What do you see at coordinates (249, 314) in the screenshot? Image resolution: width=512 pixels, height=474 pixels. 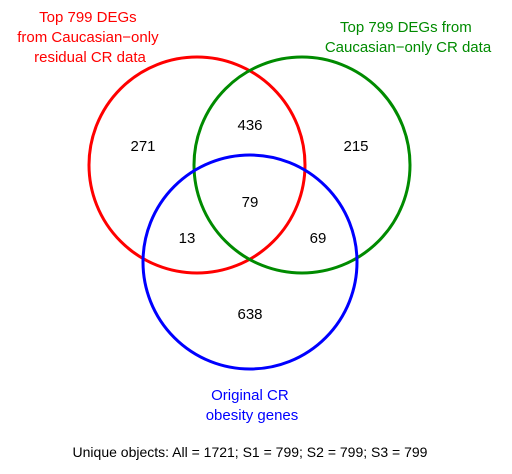 I see `count-s3-only: 638` at bounding box center [249, 314].